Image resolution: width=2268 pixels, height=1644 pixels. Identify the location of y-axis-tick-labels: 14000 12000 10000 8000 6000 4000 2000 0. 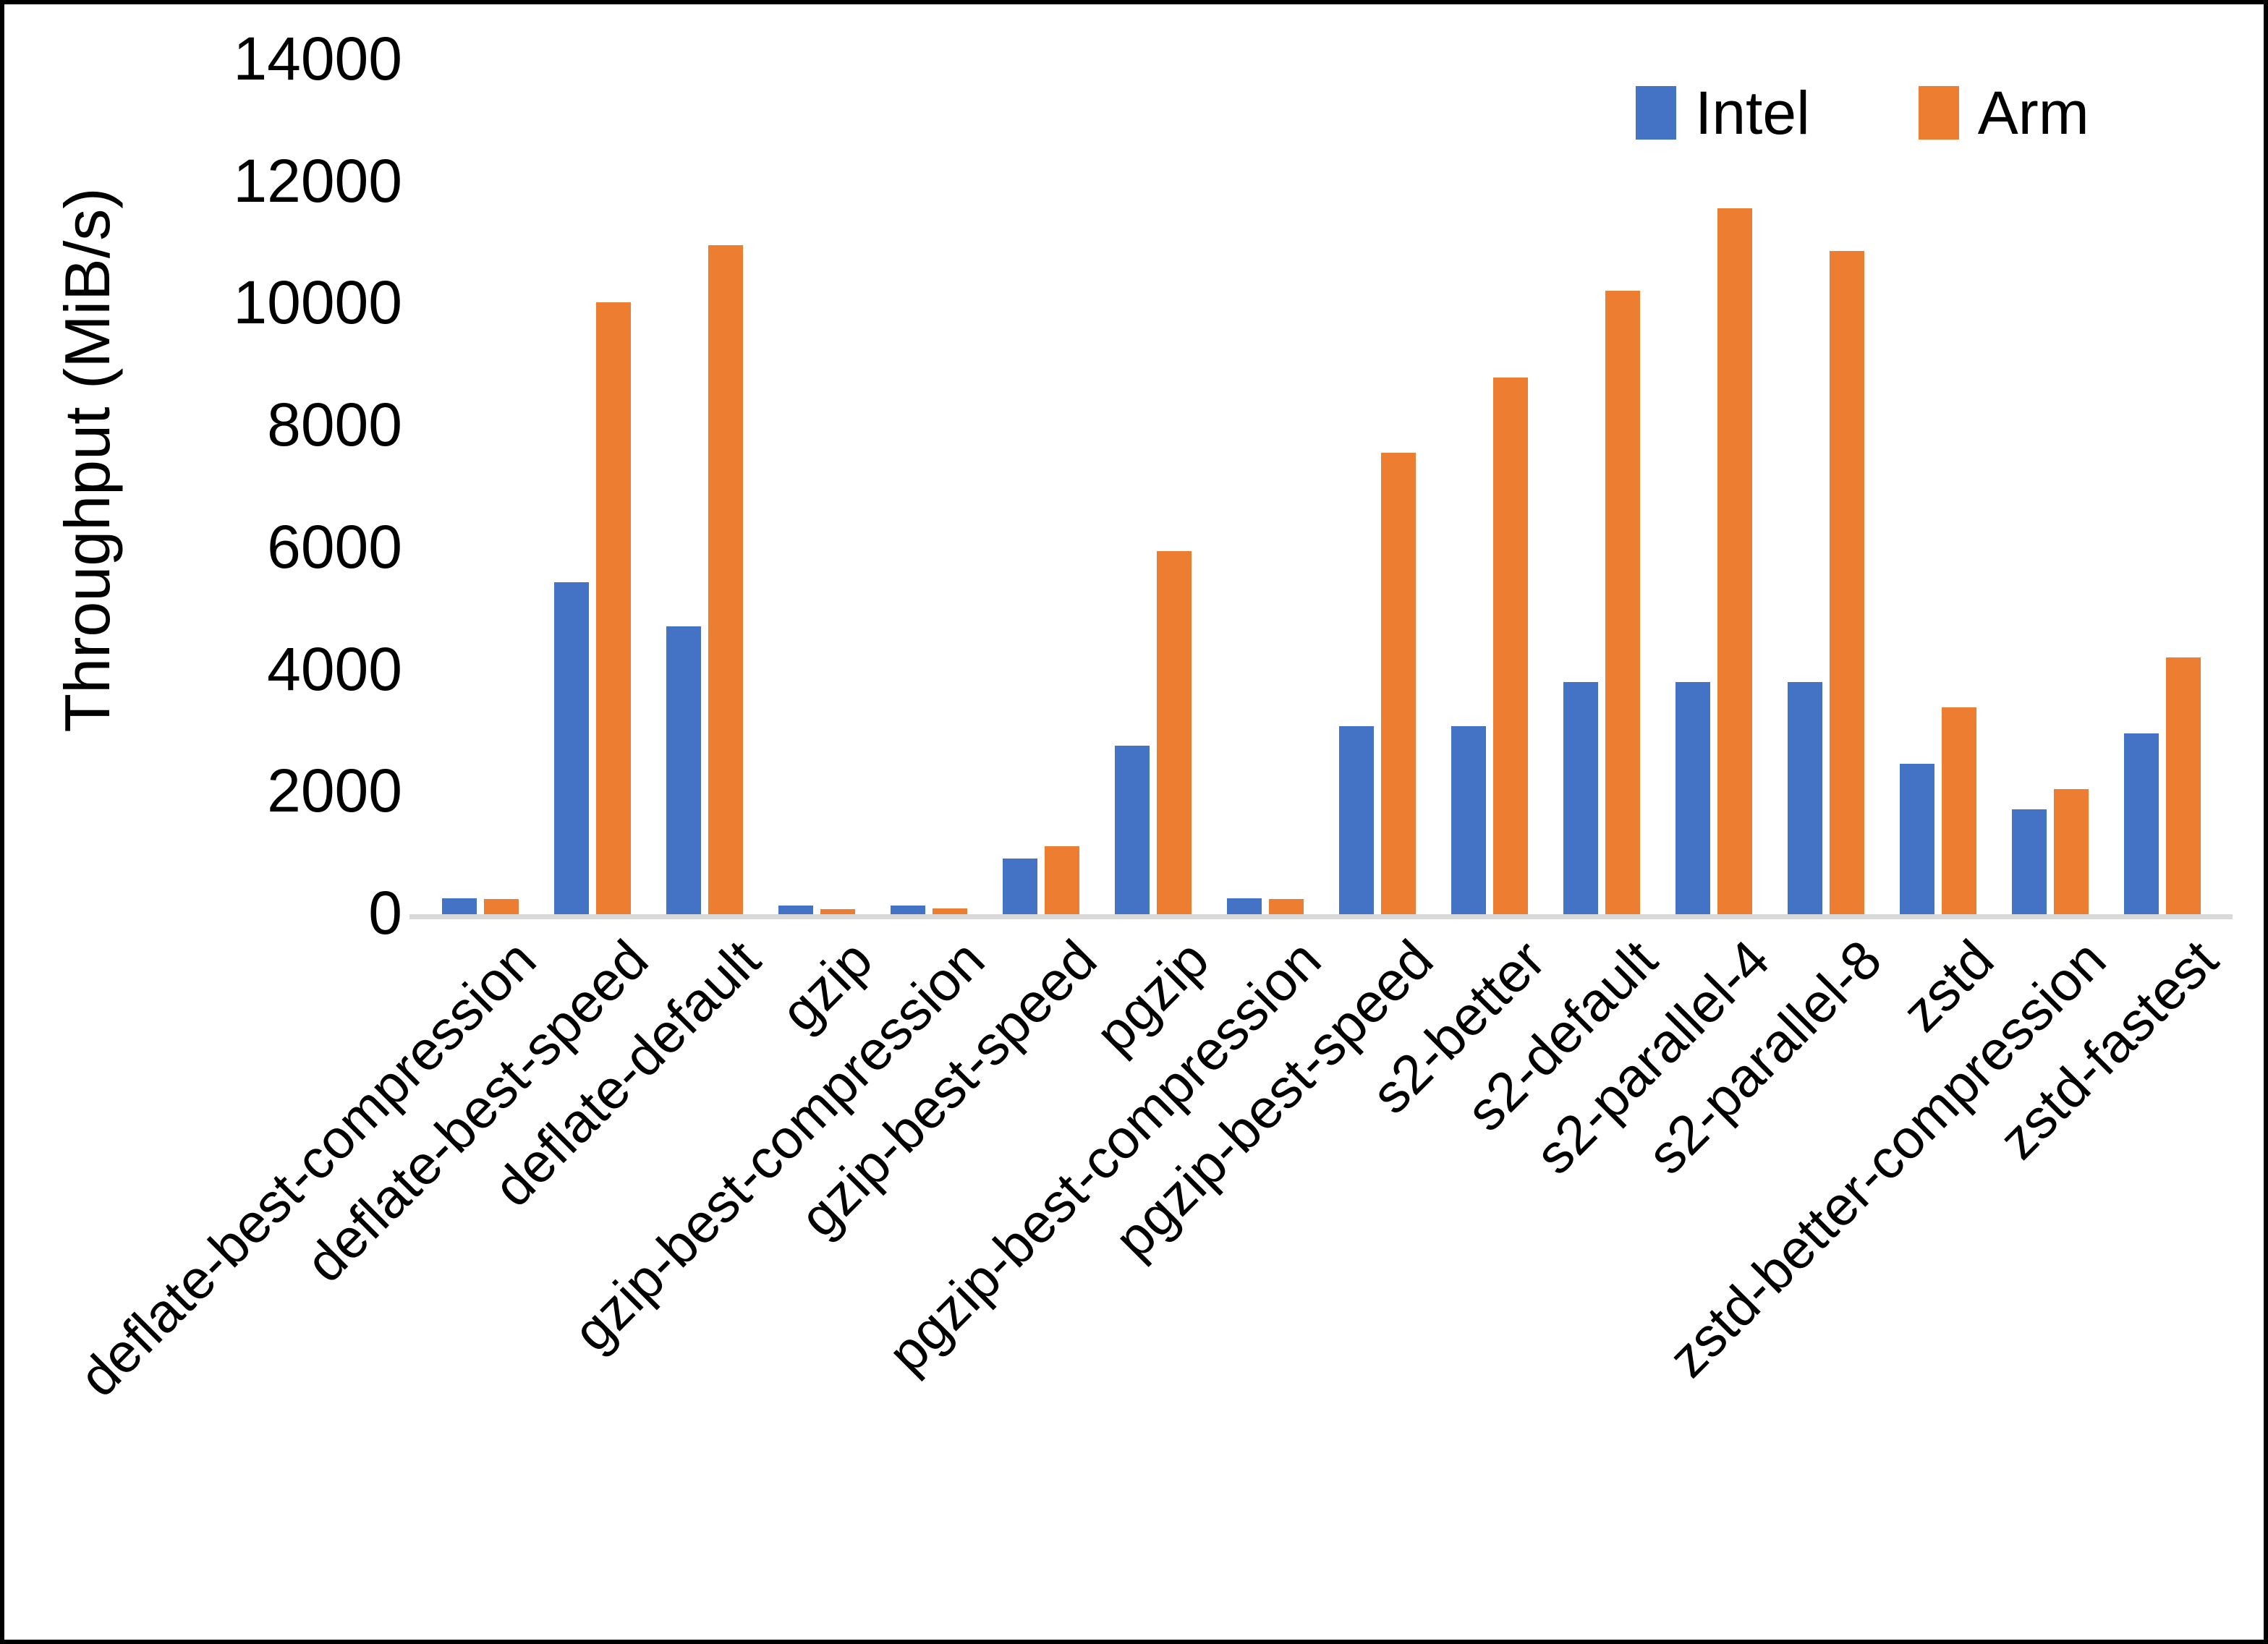
(257, 489).